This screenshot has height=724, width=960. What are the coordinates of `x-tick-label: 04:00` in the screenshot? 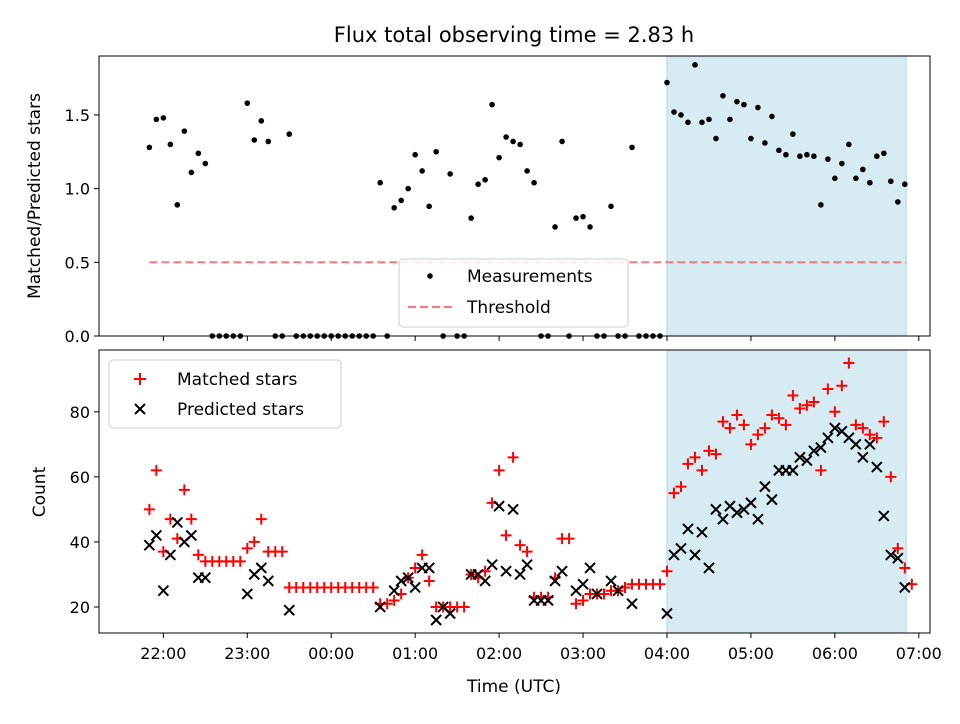 It's located at (667, 653).